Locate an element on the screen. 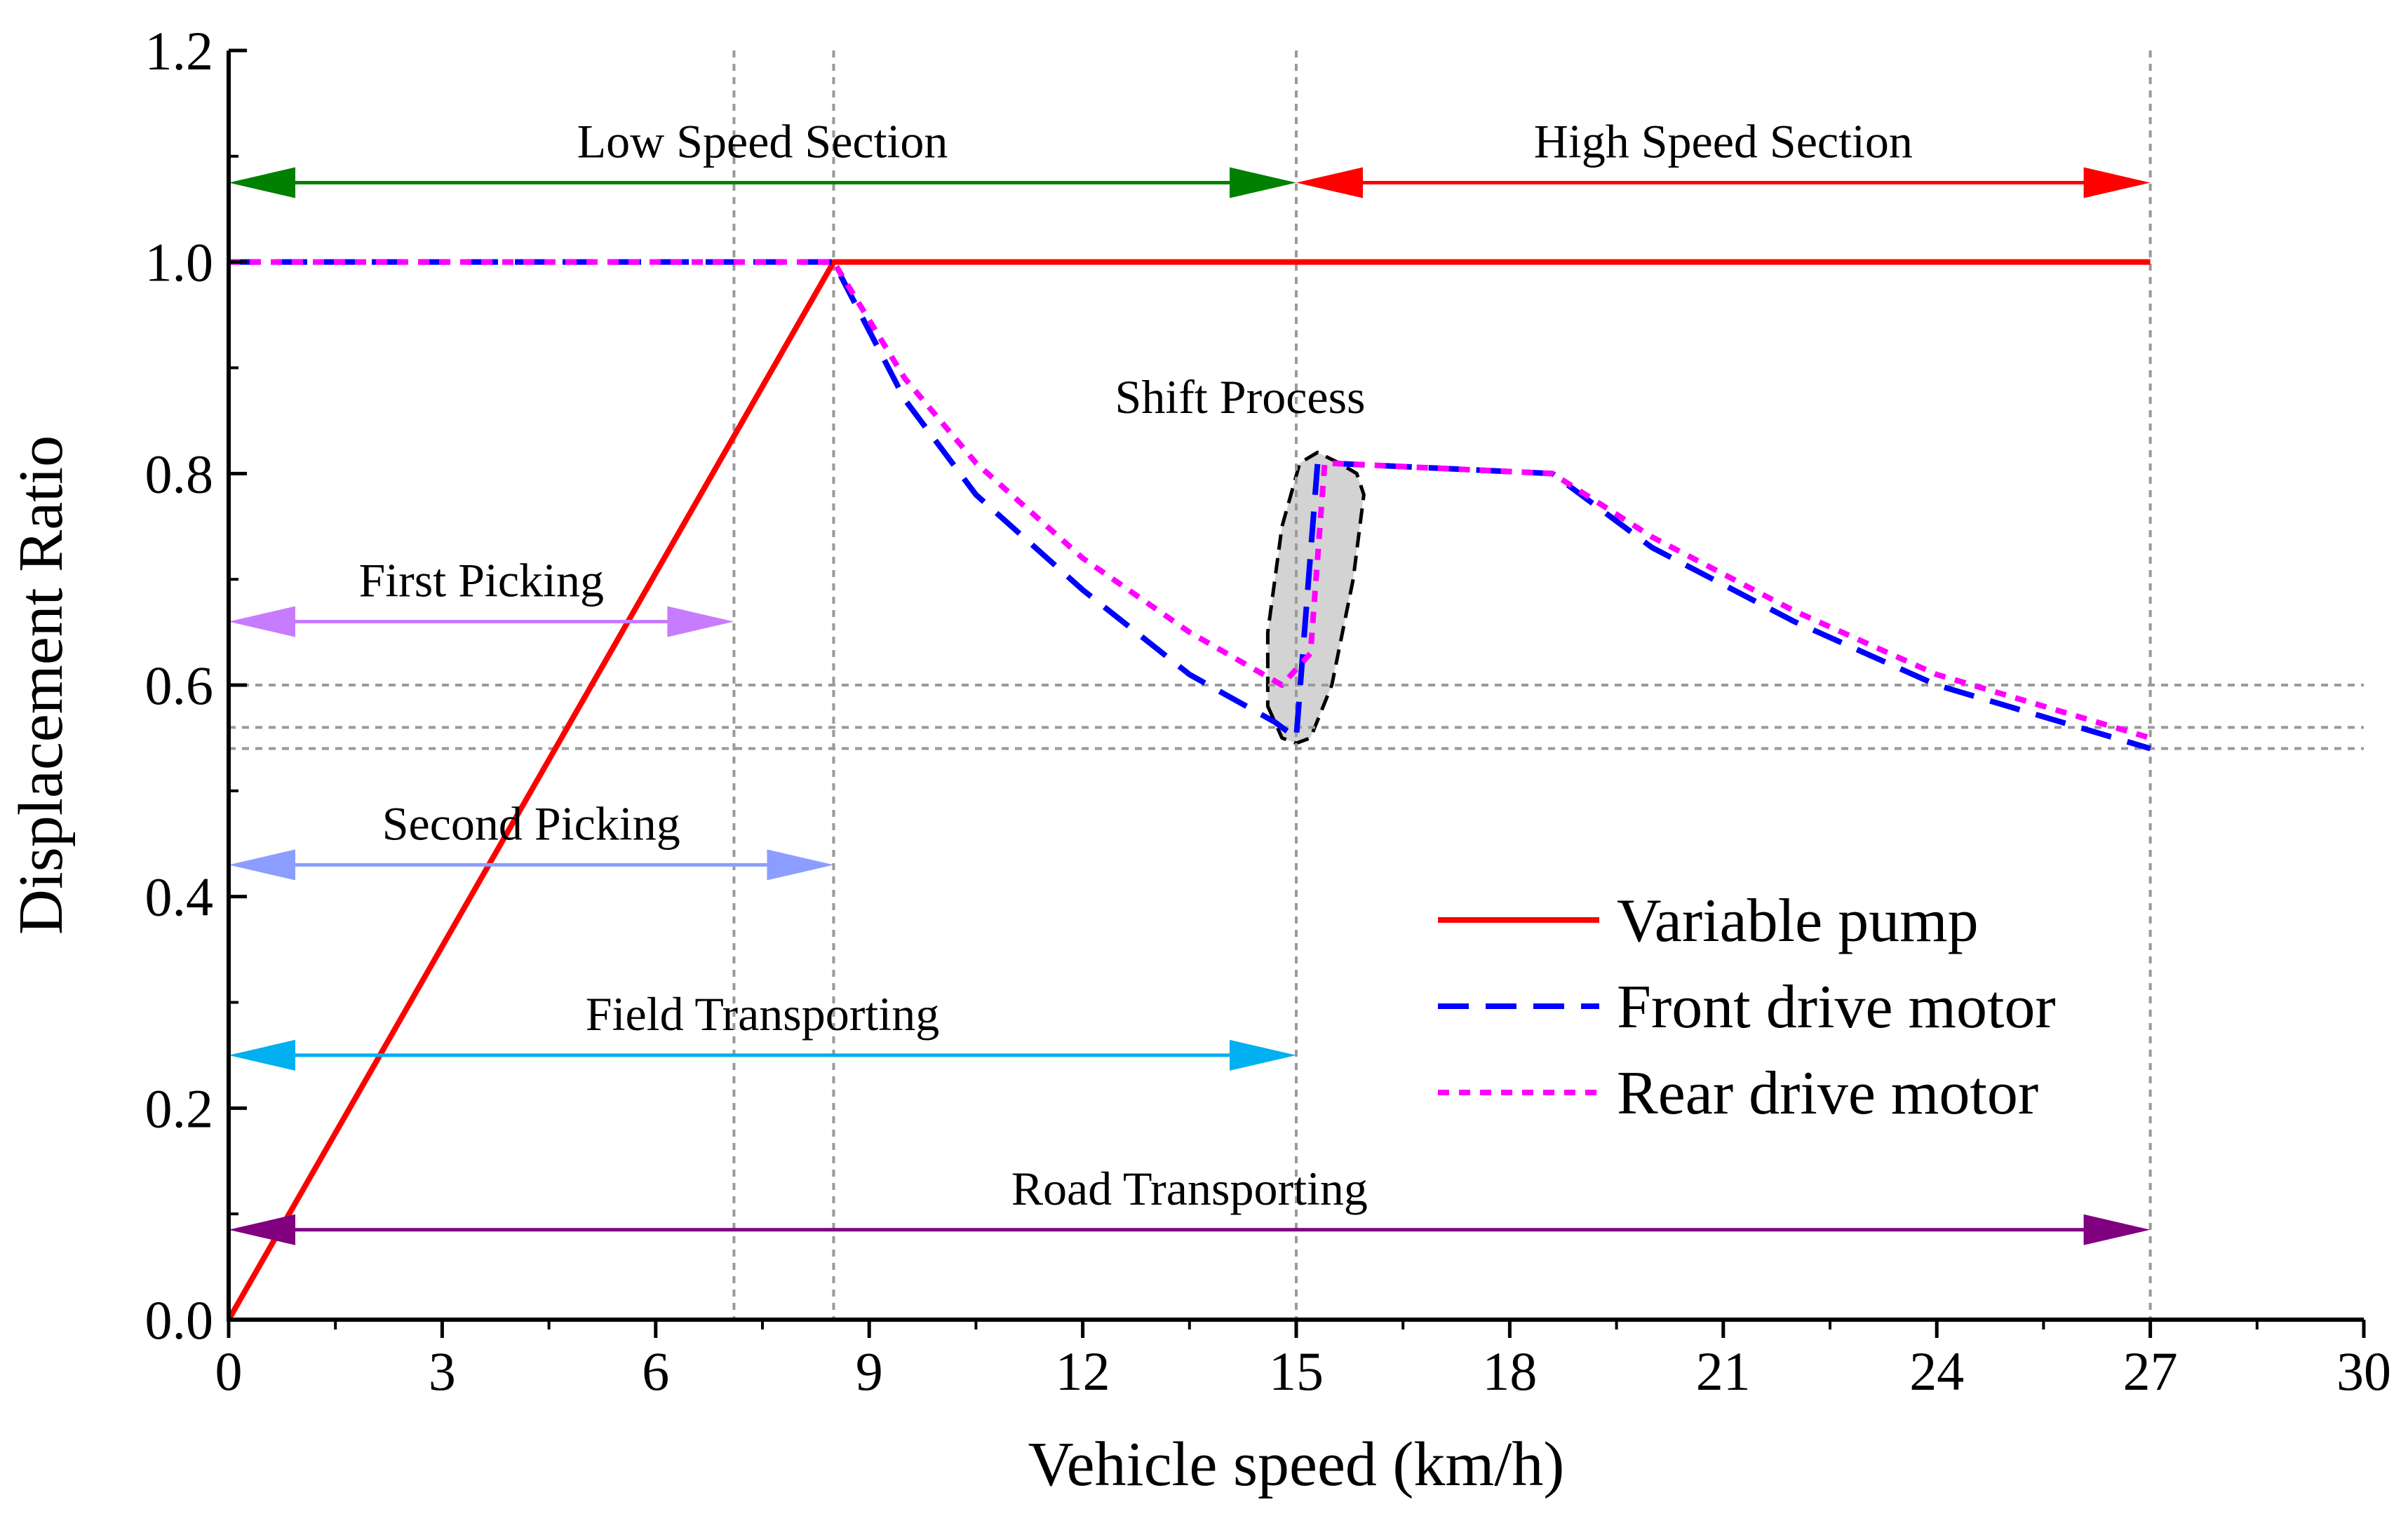 The width and height of the screenshot is (2408, 1516). range-label: Field Transporting is located at coordinates (762, 1014).